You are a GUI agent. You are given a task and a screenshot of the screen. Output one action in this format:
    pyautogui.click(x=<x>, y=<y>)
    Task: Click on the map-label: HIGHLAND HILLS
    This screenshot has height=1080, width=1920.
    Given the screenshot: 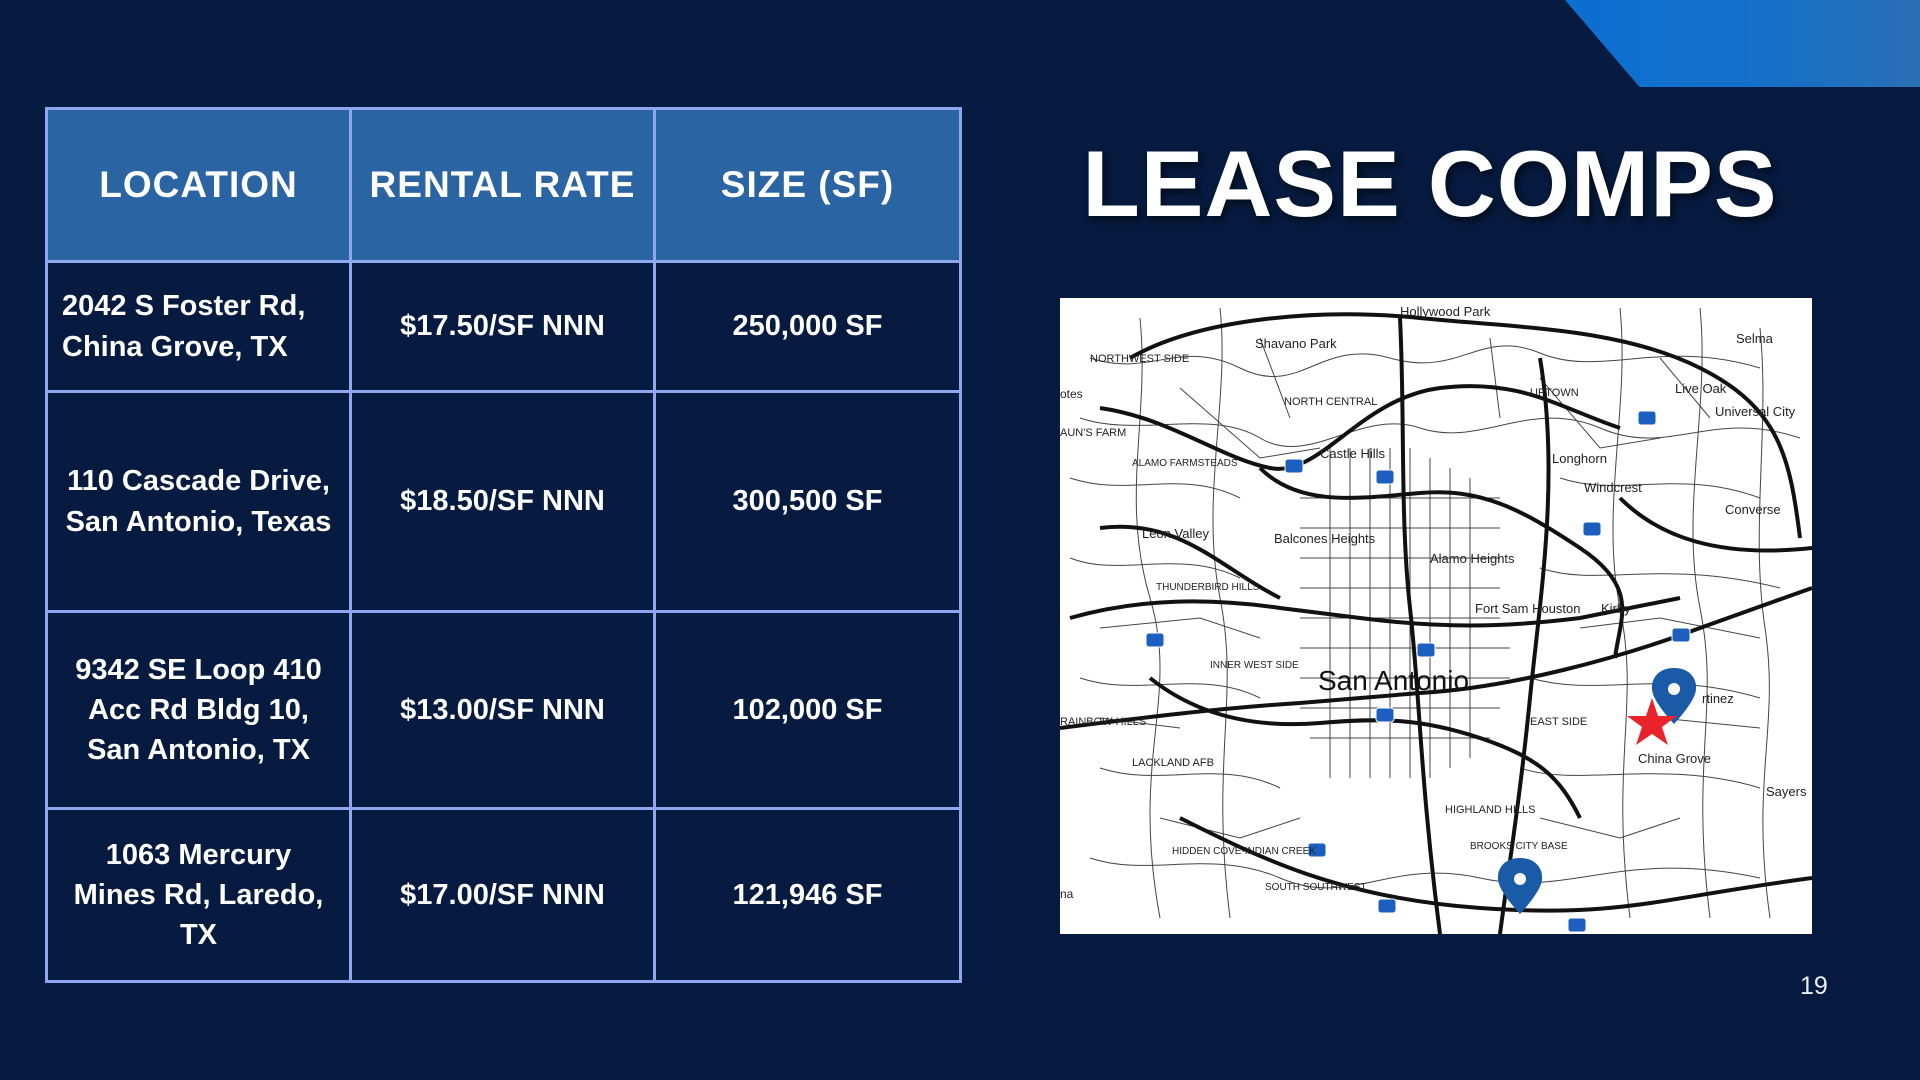 What is the action you would take?
    pyautogui.click(x=1490, y=810)
    